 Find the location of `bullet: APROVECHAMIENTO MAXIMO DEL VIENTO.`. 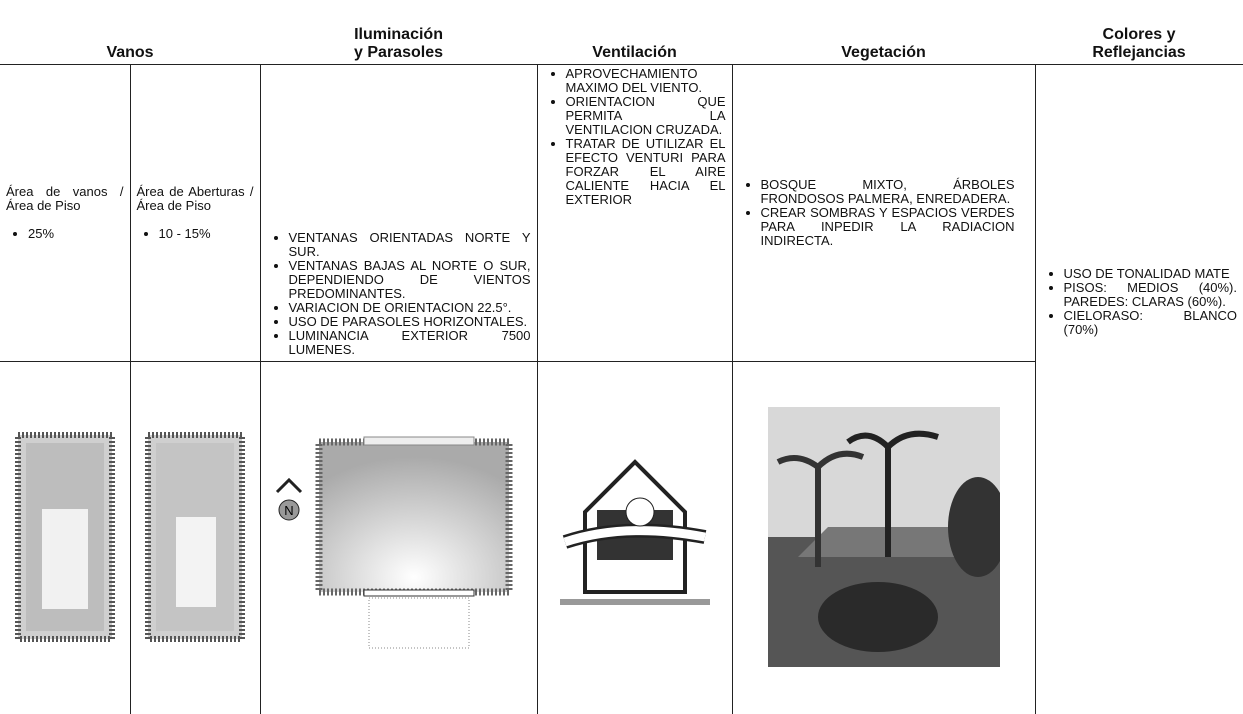

bullet: APROVECHAMIENTO MAXIMO DEL VIENTO. is located at coordinates (646, 81).